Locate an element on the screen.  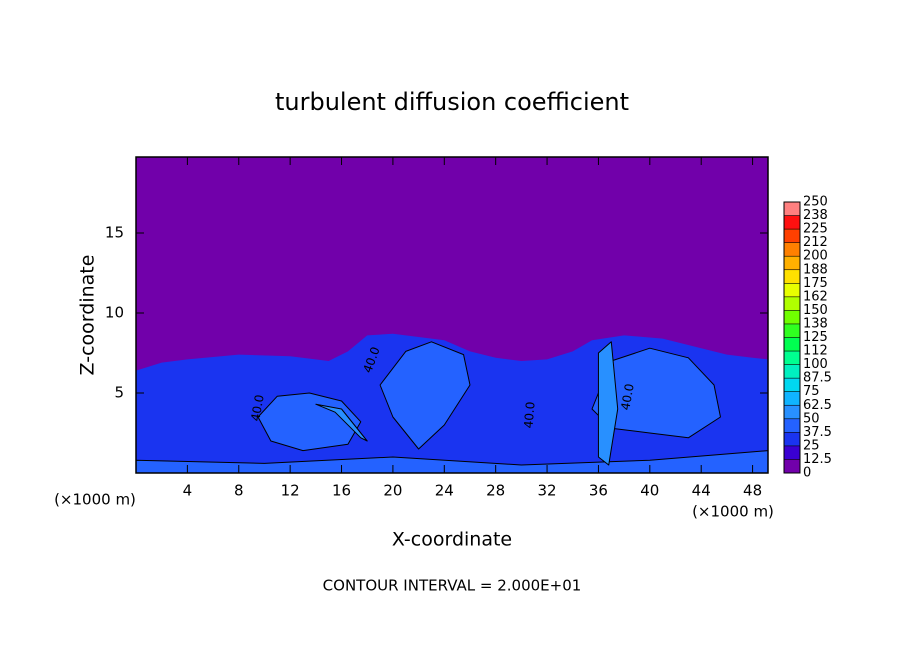
x-tick-label: 40 is located at coordinates (649, 491).